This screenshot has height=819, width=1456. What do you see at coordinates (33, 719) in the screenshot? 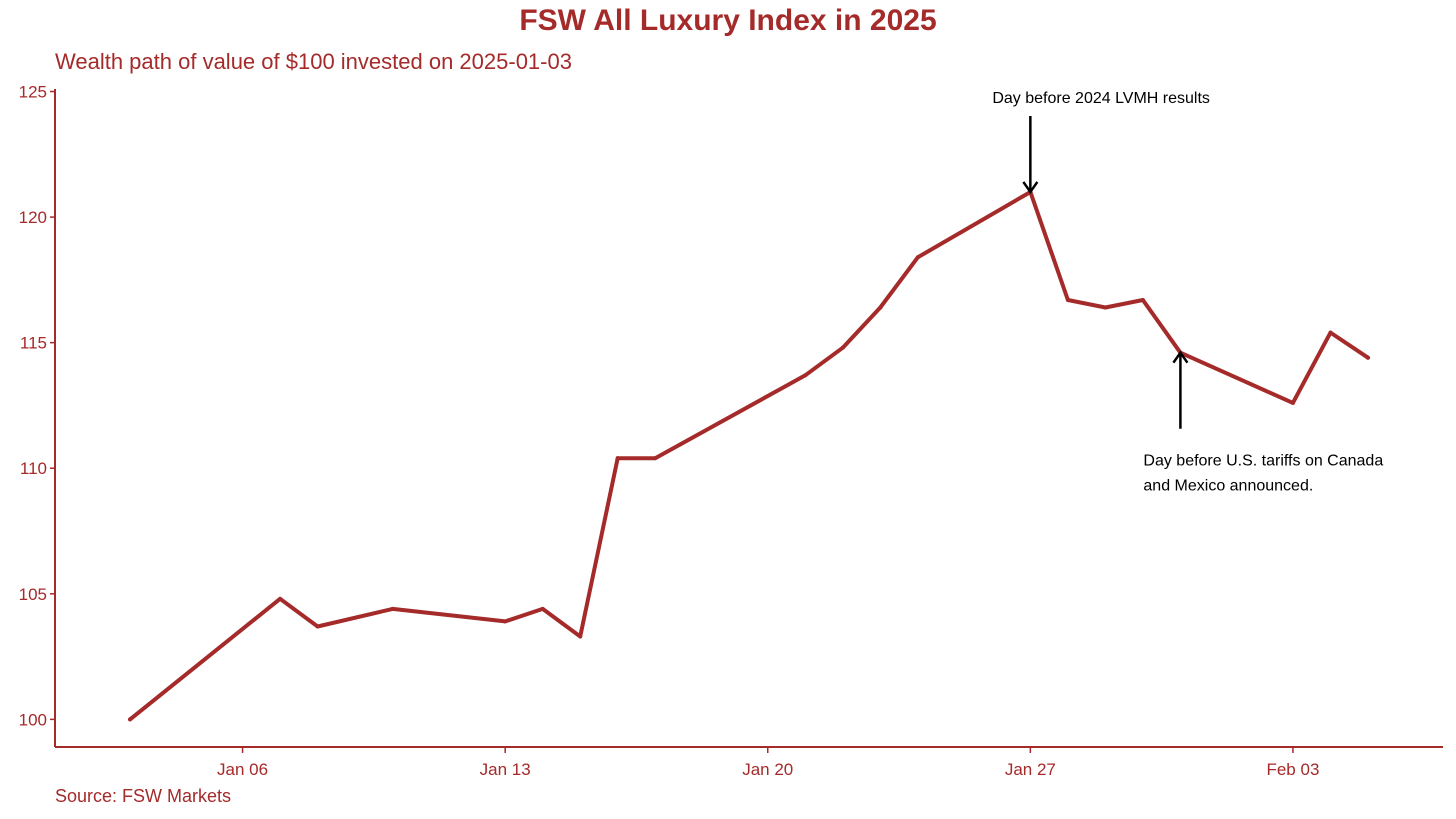
I see `y-tick-label: 100` at bounding box center [33, 719].